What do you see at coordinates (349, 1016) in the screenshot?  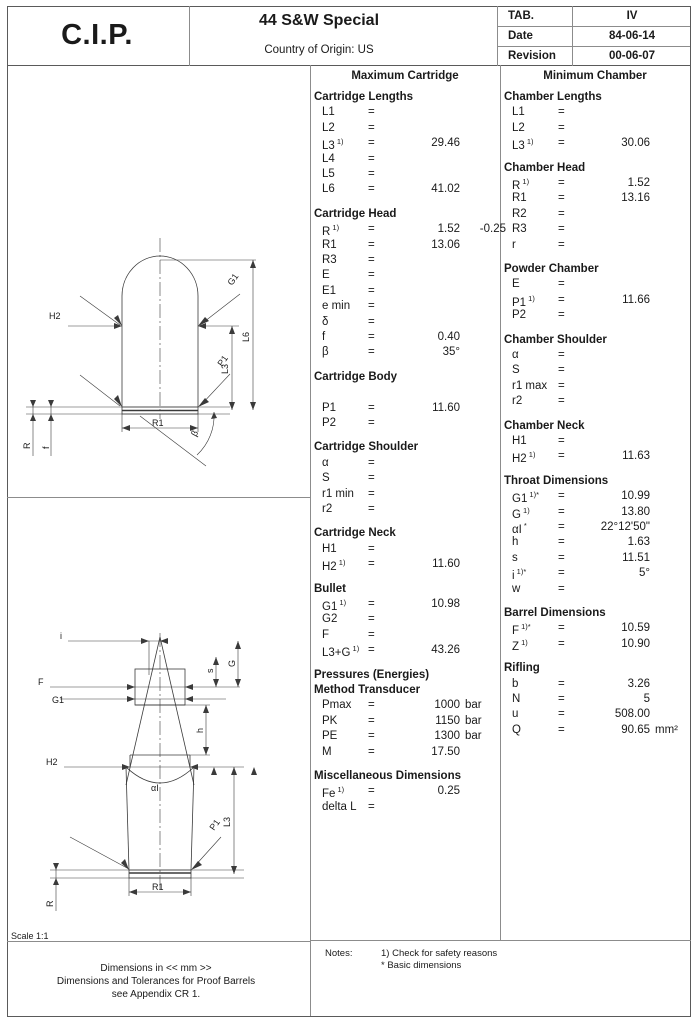 I see `border-bottom` at bounding box center [349, 1016].